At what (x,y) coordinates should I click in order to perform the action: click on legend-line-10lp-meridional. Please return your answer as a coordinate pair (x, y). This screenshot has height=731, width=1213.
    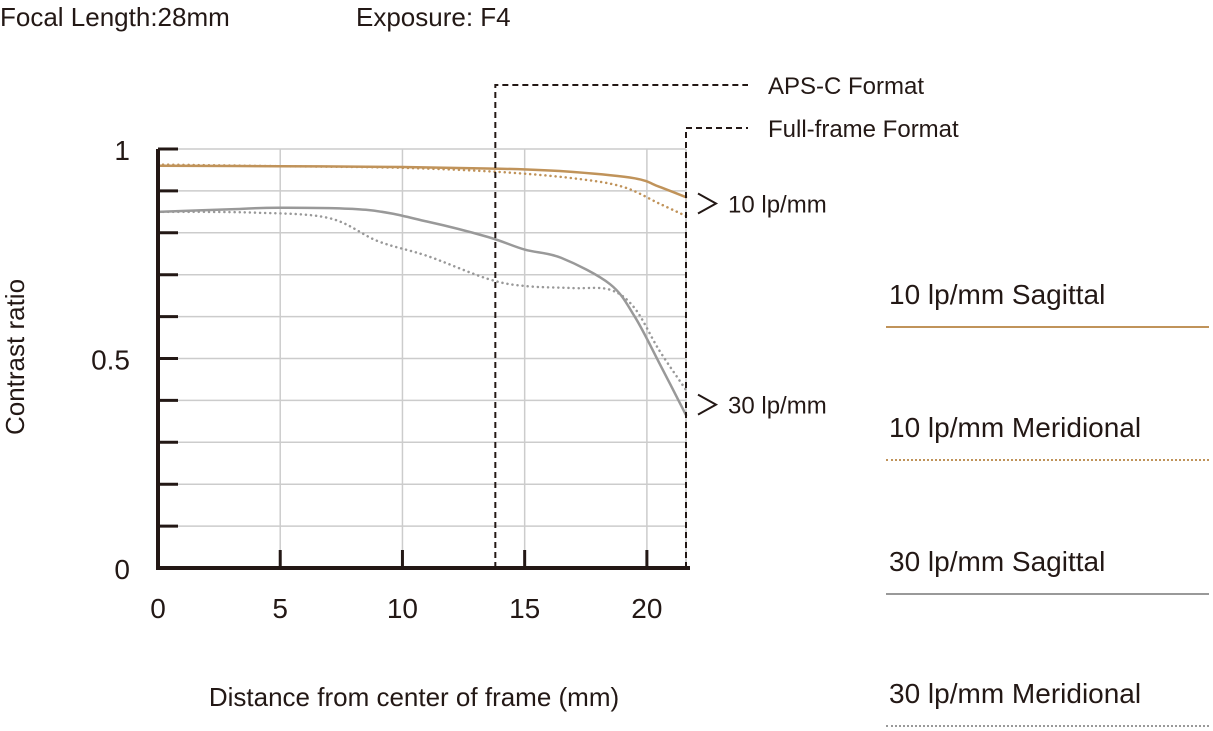
    Looking at the image, I should click on (1047, 460).